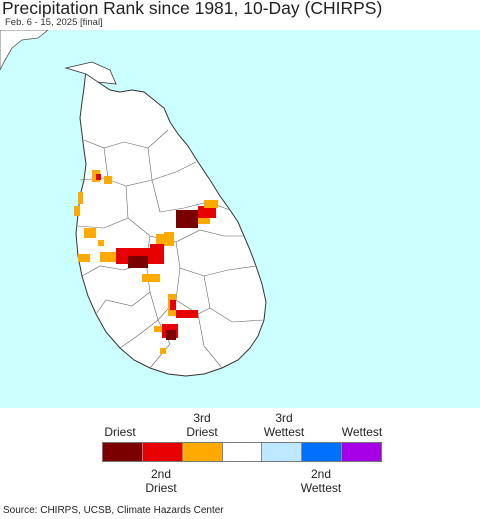  What do you see at coordinates (122, 452) in the screenshot?
I see `legend-swatch-driest` at bounding box center [122, 452].